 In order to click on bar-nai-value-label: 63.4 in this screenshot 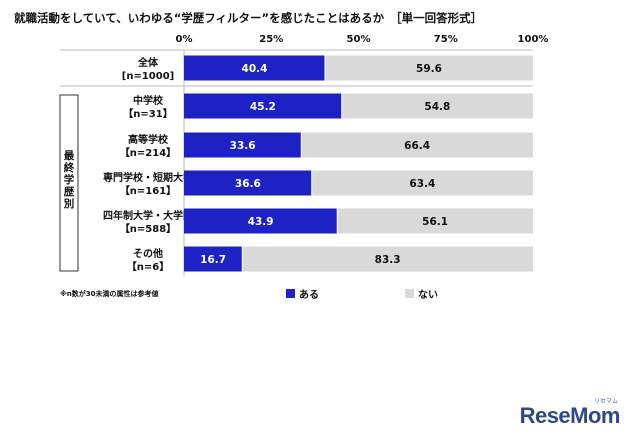, I will do `click(422, 184)`.